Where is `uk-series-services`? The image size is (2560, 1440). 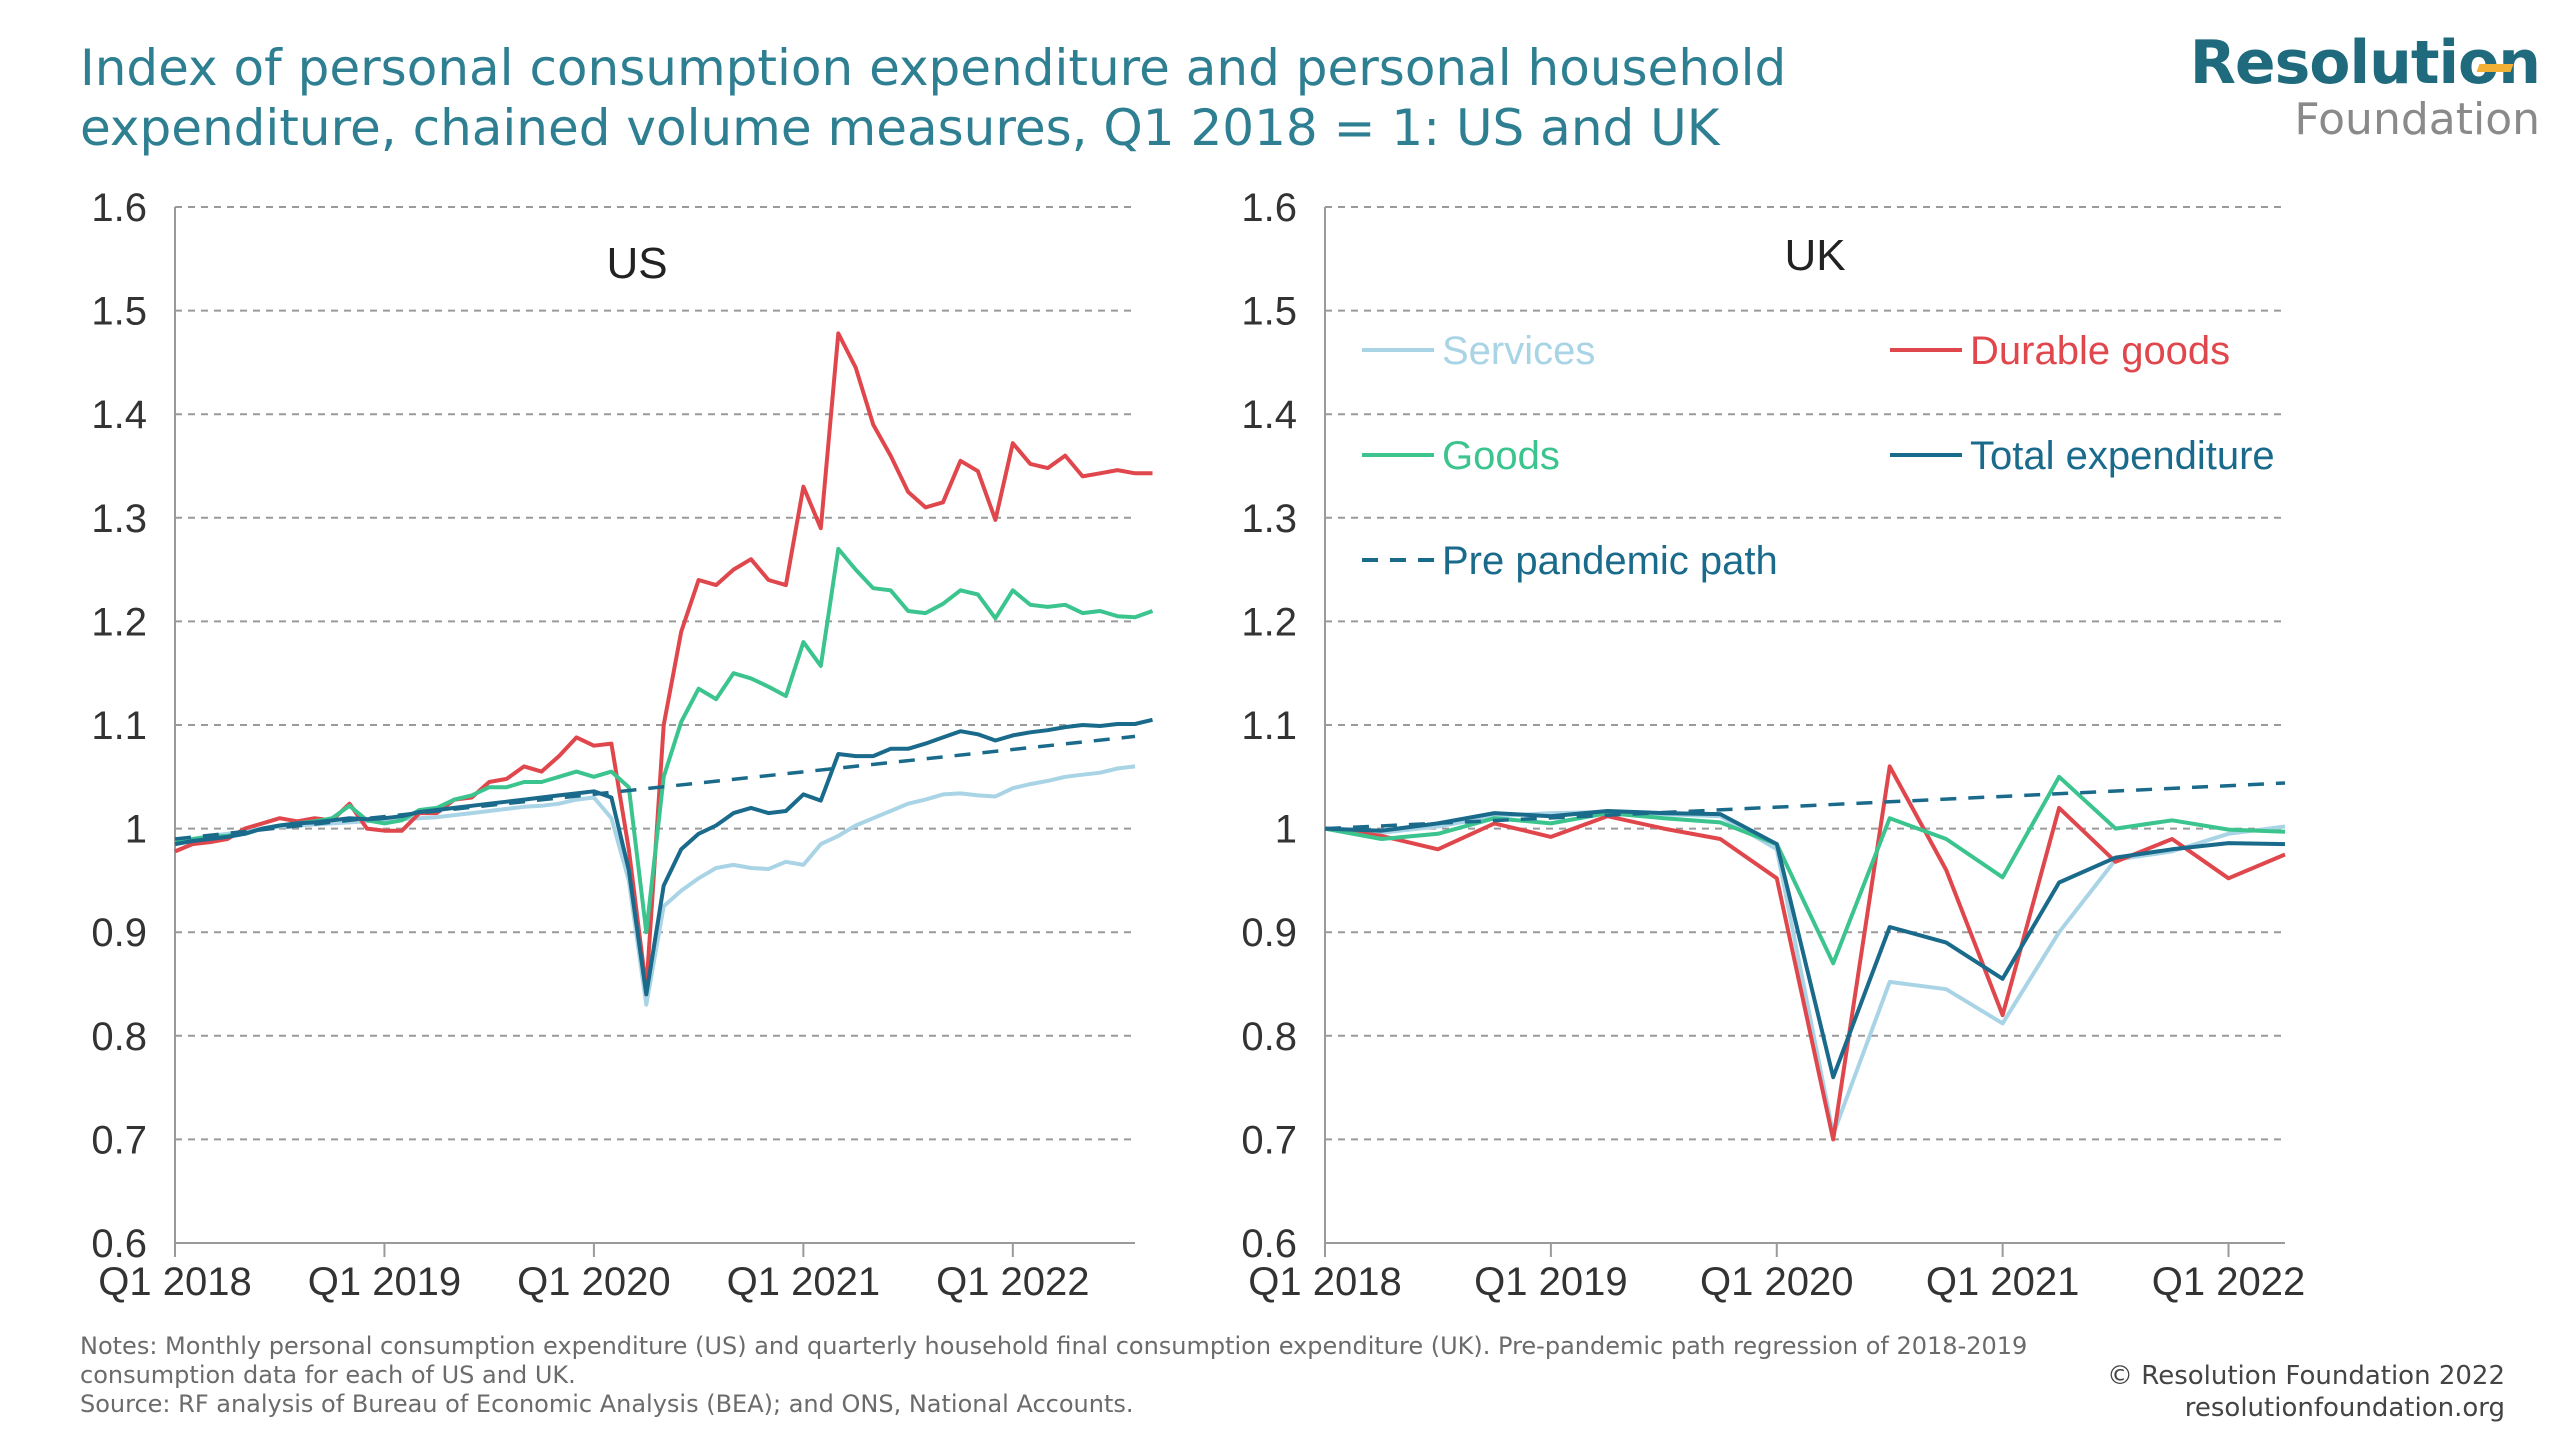
uk-series-services is located at coordinates (1805, 973).